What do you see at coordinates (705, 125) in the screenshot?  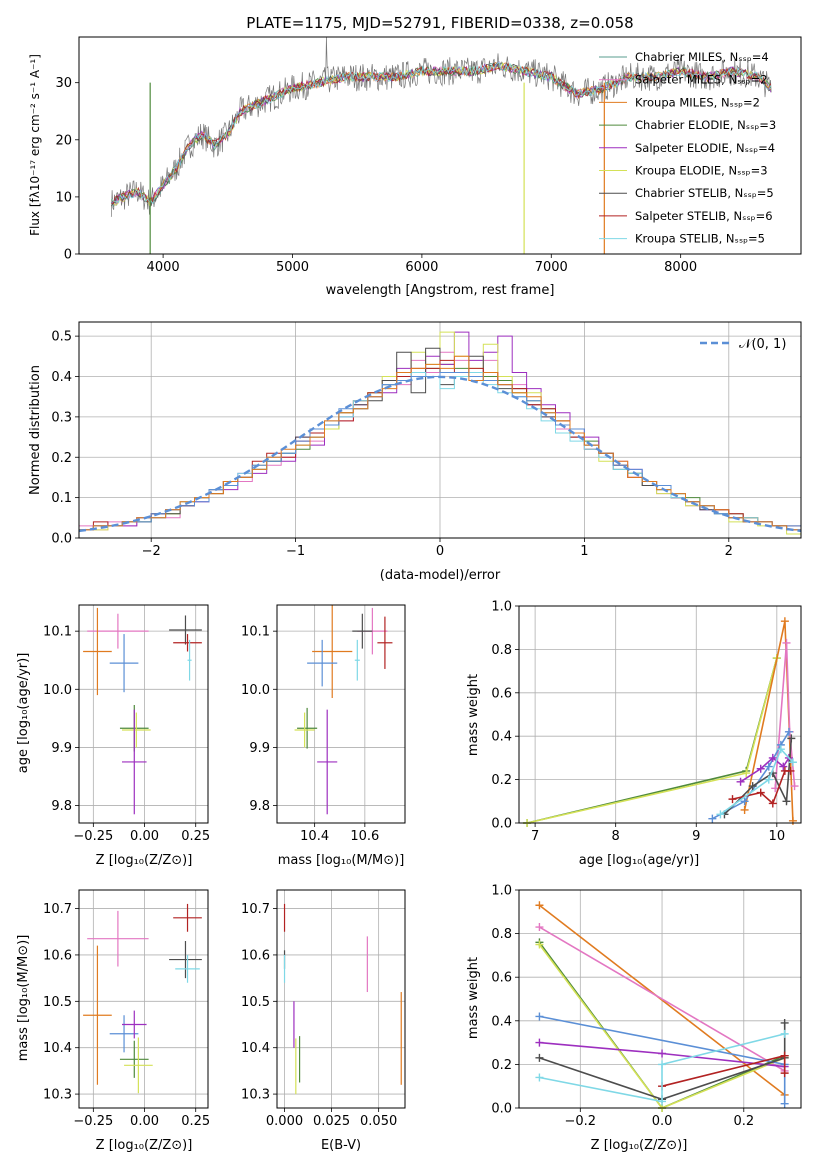 I see `legend-entry: Chabrier ELODIE, Nₛₛₚ=3` at bounding box center [705, 125].